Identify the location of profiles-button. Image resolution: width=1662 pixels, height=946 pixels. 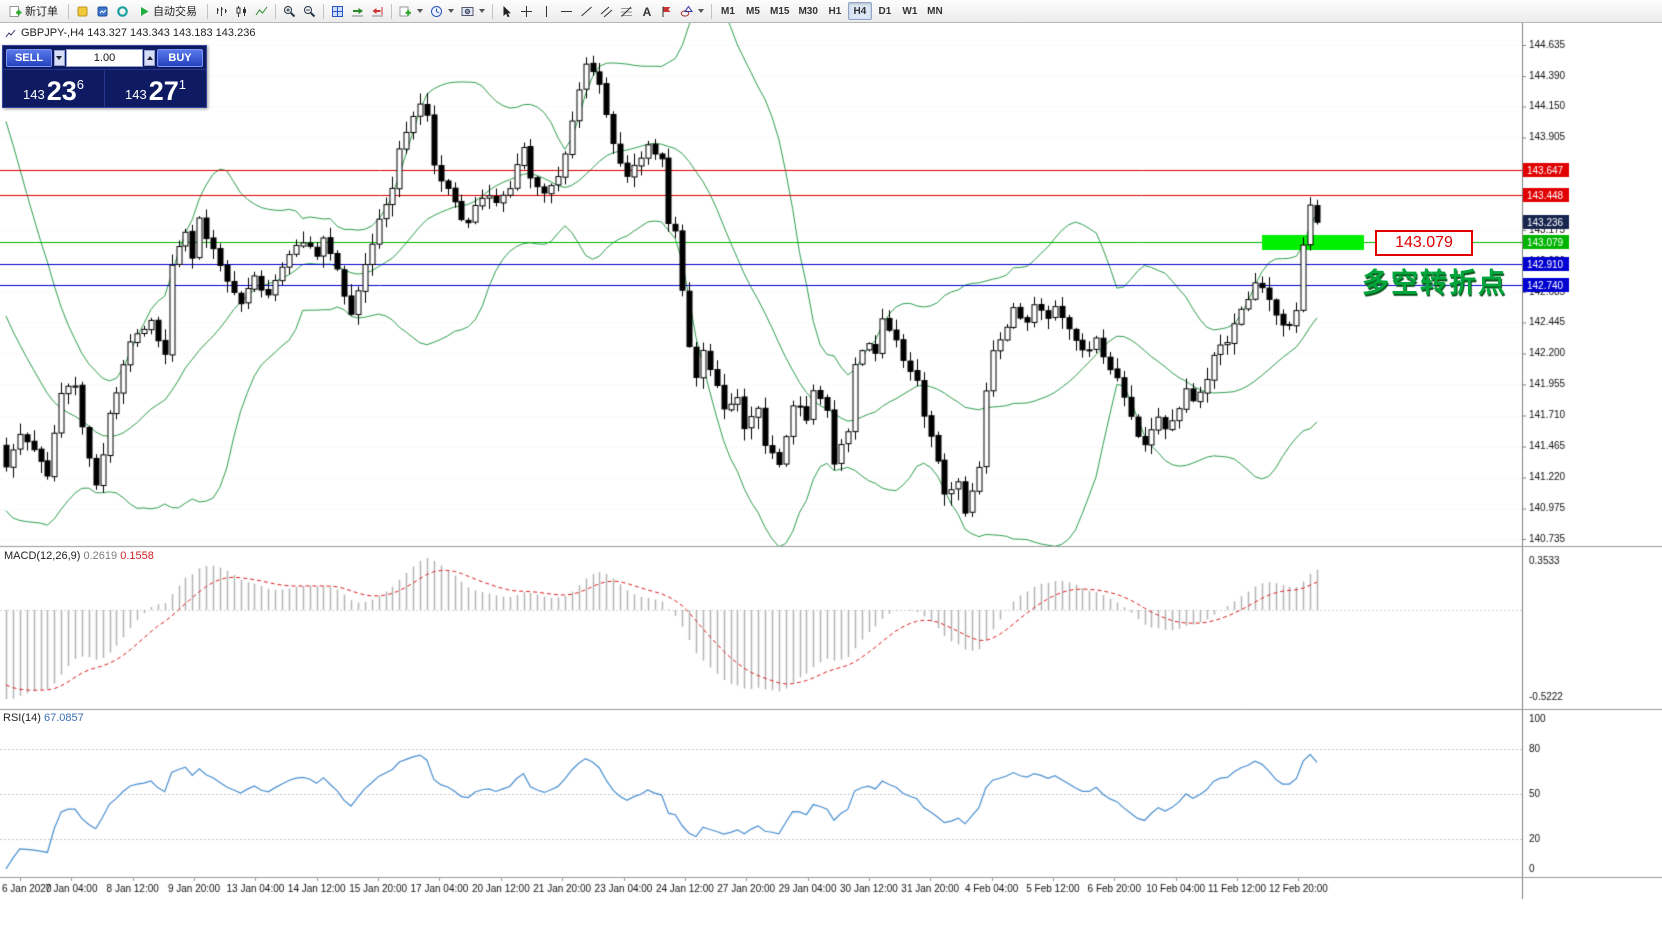
(442, 11).